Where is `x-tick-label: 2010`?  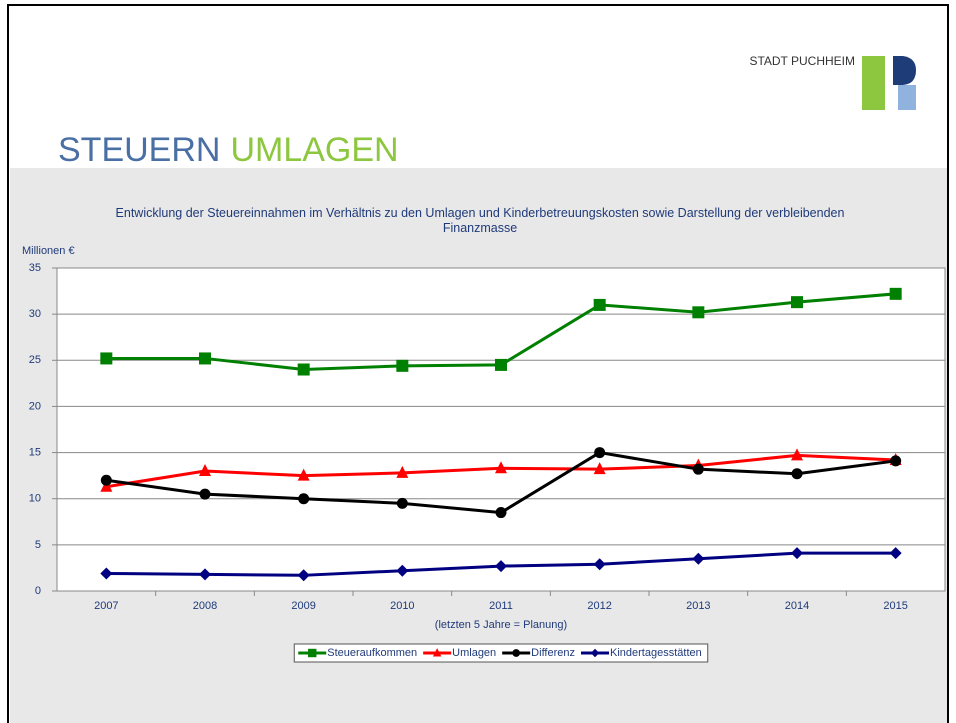
x-tick-label: 2010 is located at coordinates (402, 606).